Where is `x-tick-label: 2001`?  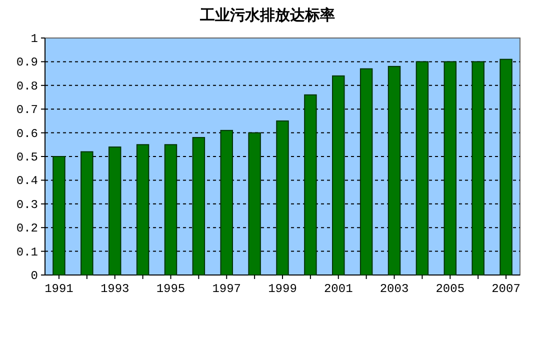 x-tick-label: 2001 is located at coordinates (338, 289).